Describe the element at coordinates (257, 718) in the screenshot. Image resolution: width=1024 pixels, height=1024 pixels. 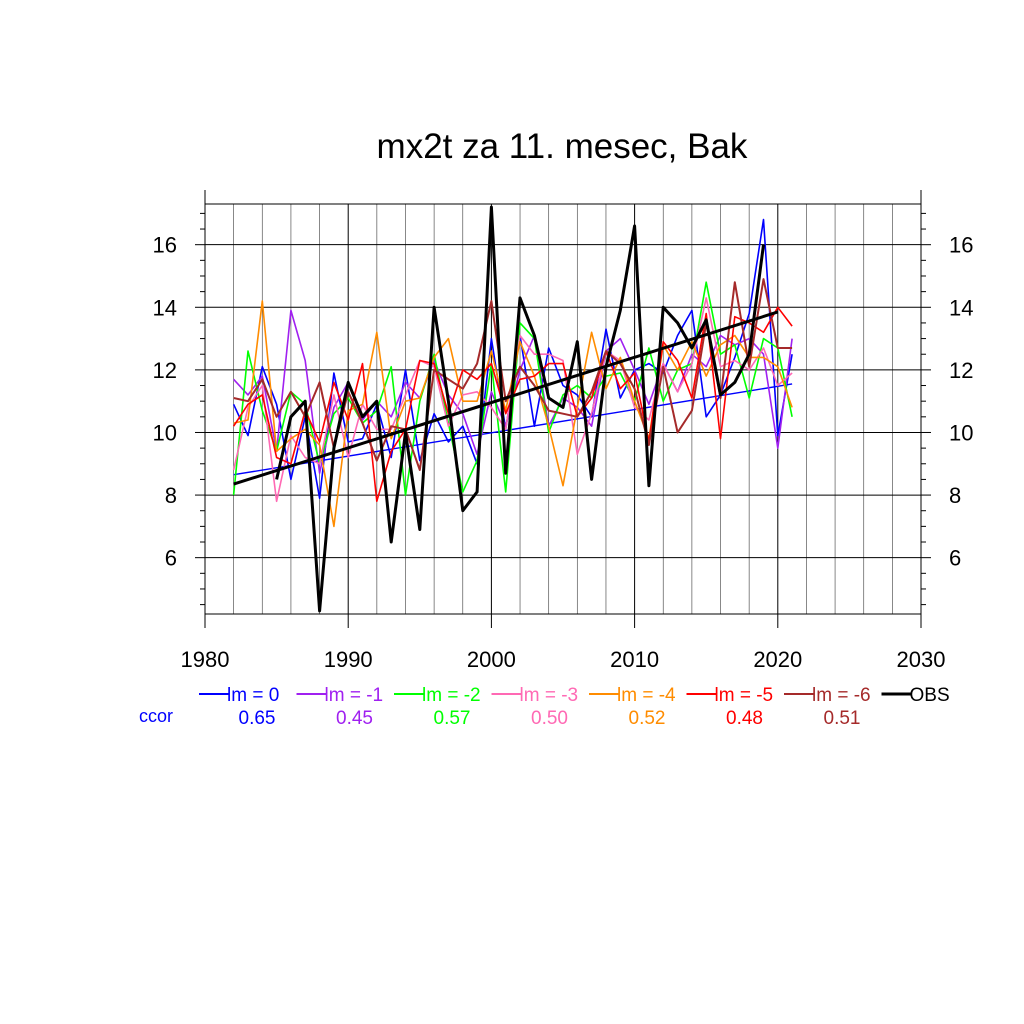
I see `legend-ccor-value: 0.65` at that location.